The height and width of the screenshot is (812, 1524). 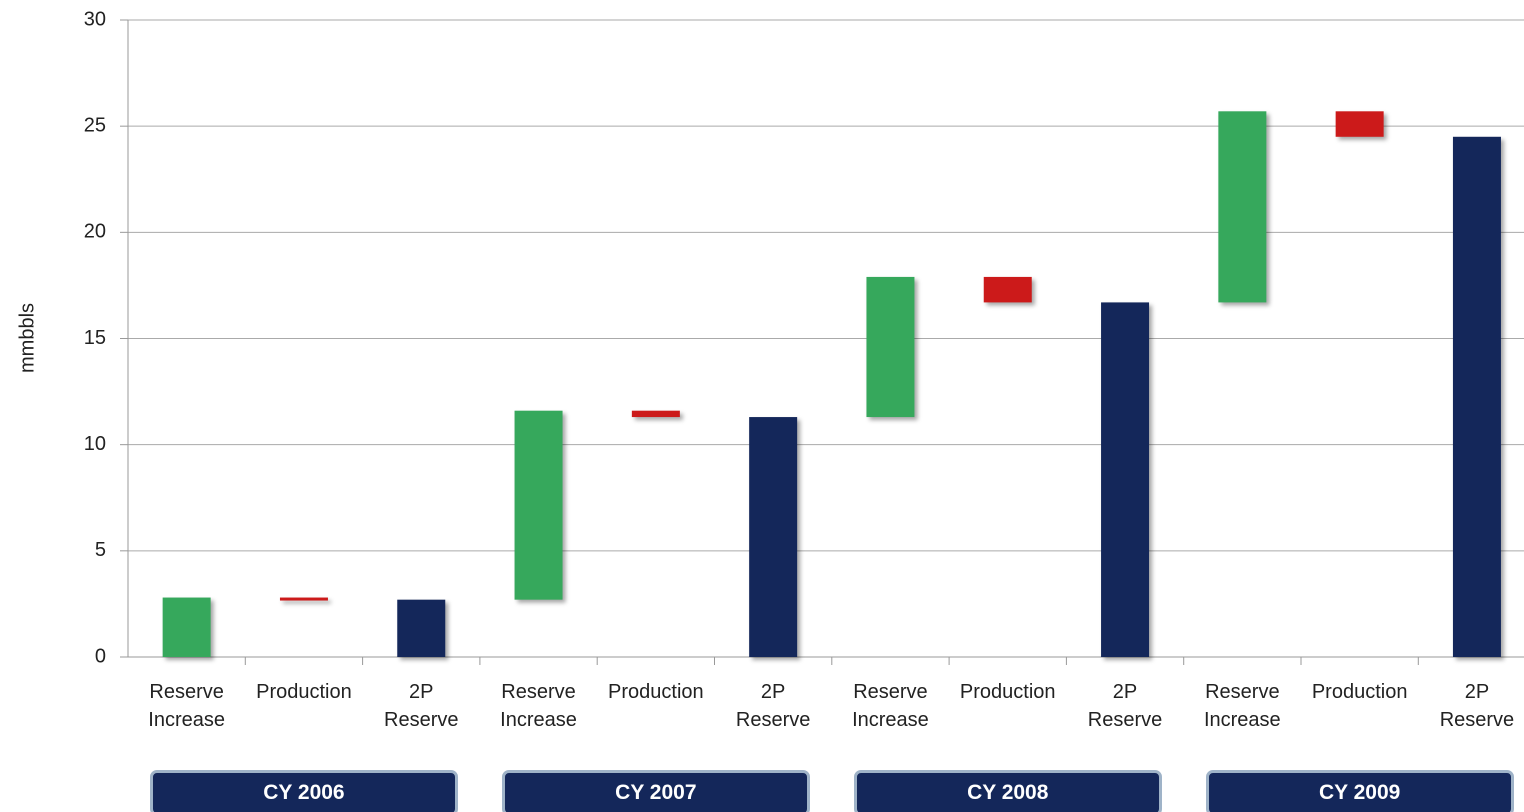 What do you see at coordinates (95, 232) in the screenshot?
I see `y-tick-label: 20` at bounding box center [95, 232].